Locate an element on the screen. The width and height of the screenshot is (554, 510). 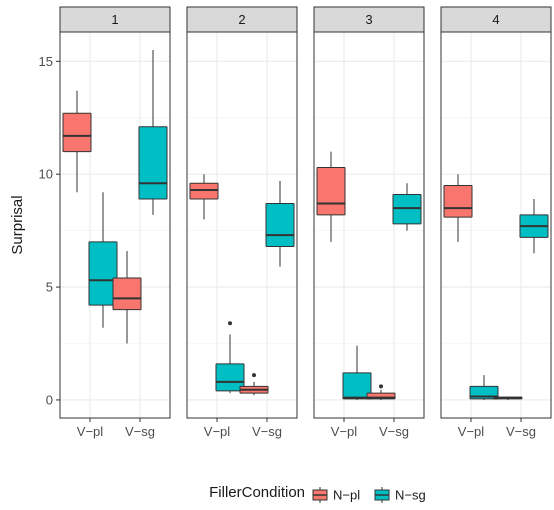
facet-strip-label: 4 is located at coordinates (495, 19).